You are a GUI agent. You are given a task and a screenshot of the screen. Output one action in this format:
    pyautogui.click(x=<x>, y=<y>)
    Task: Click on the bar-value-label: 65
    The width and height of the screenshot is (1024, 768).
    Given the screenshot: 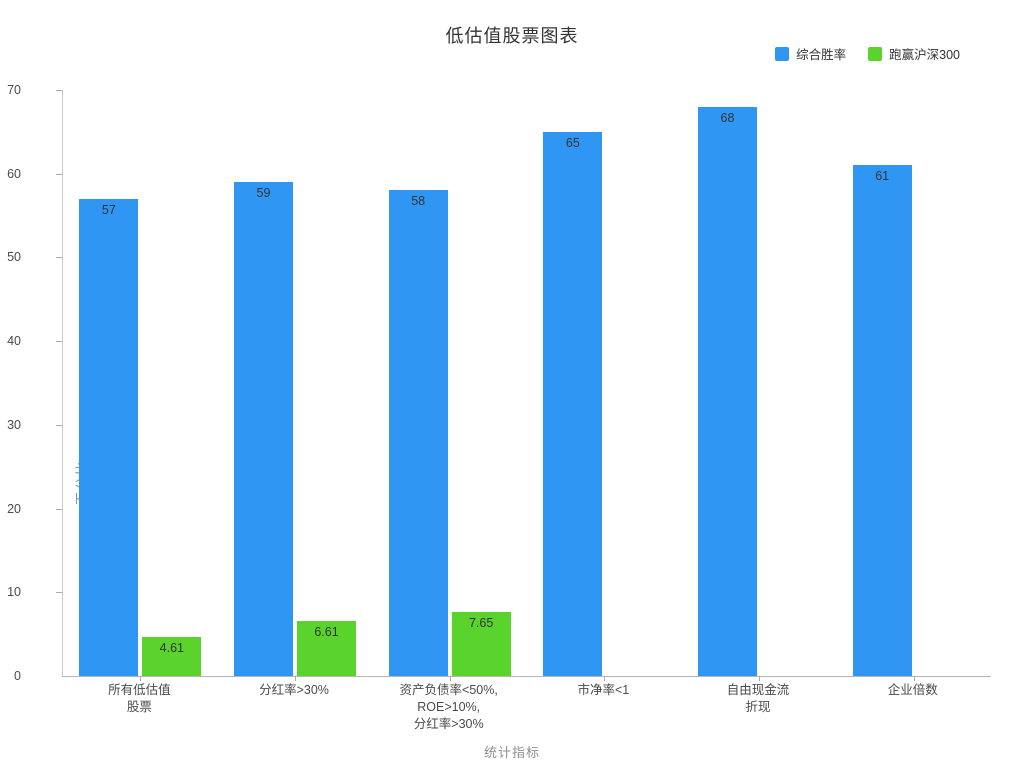 What is the action you would take?
    pyautogui.click(x=572, y=142)
    